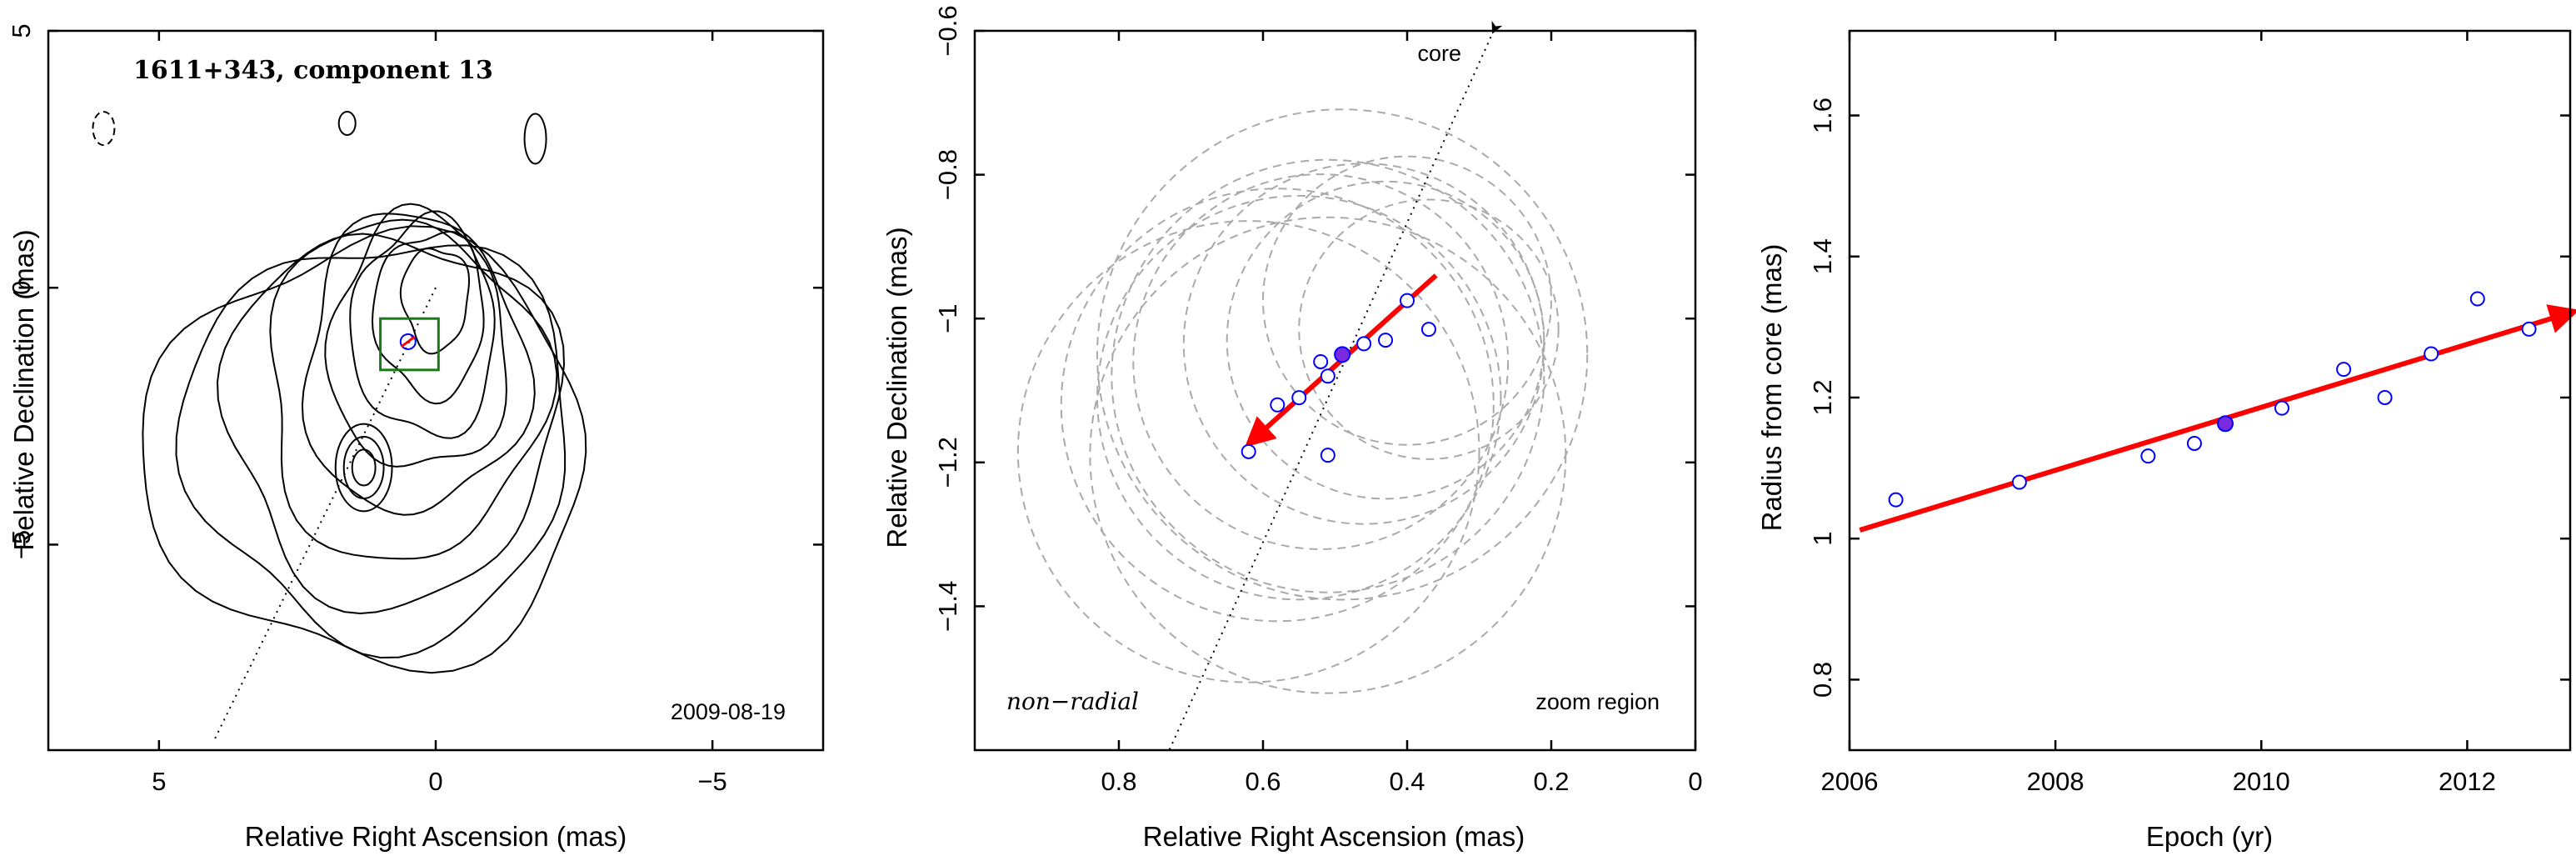  Describe the element at coordinates (711, 781) in the screenshot. I see `x-tick-label: −5` at that location.